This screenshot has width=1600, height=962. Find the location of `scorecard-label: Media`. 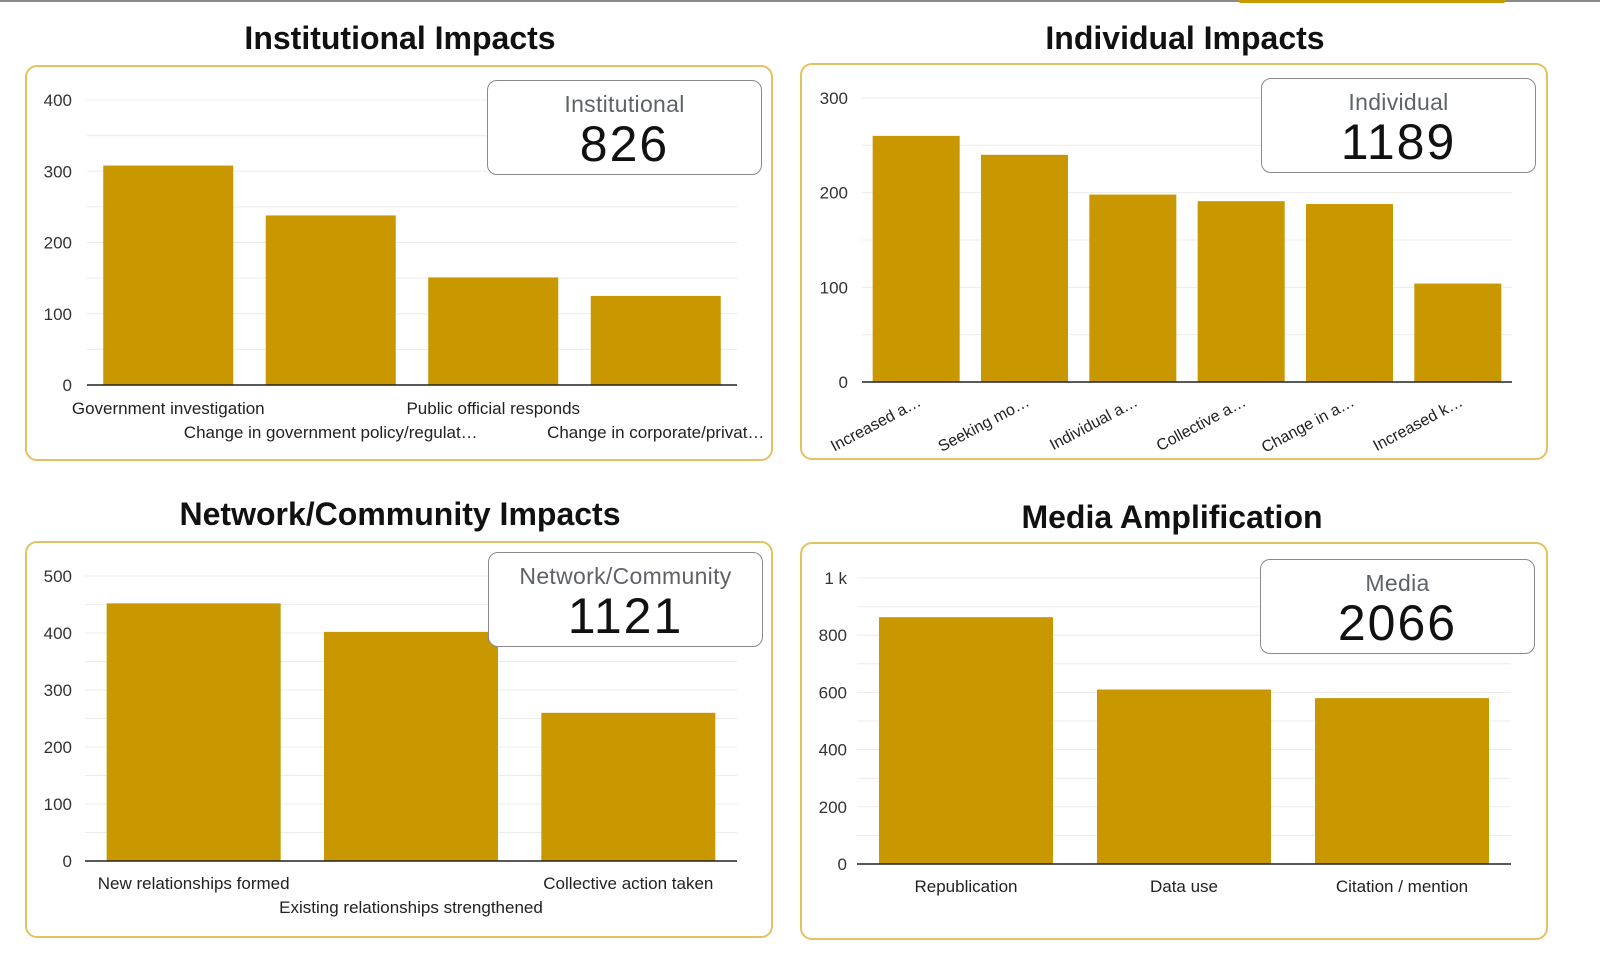

scorecard-label: Media is located at coordinates (1397, 583).